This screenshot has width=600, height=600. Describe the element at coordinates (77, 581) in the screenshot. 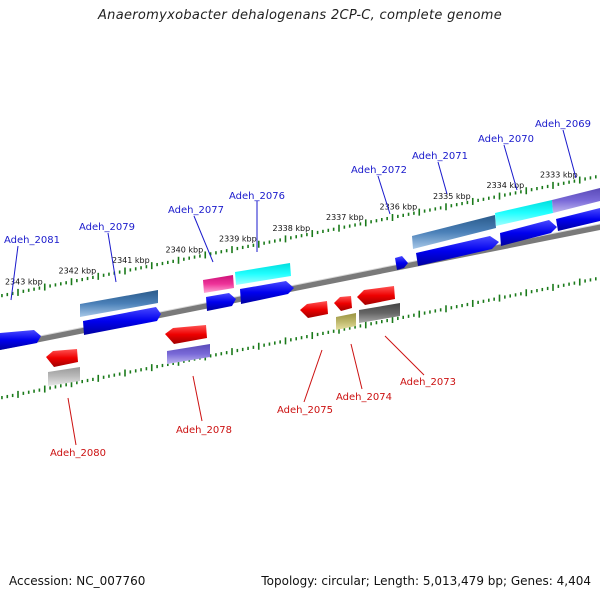

I see `accession-label: Accession: NC_007760` at that location.